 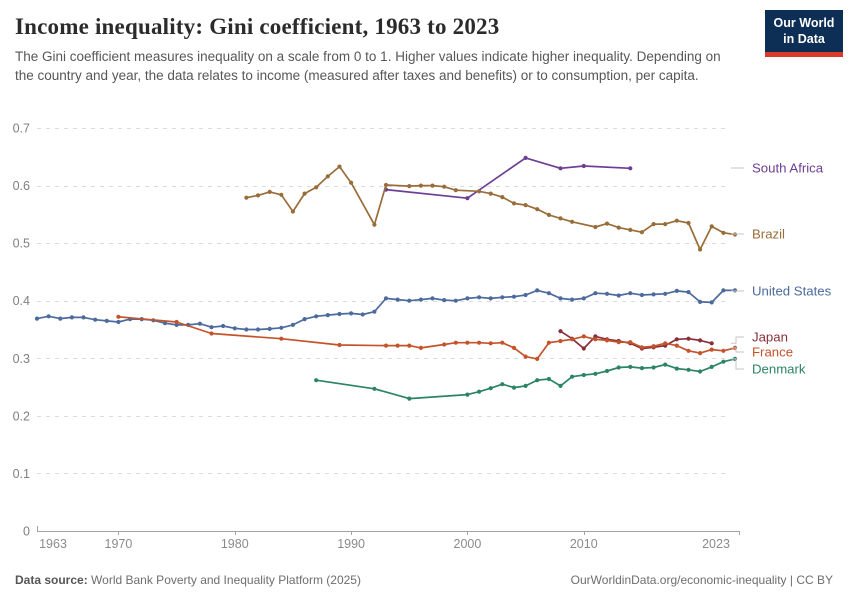 What do you see at coordinates (779, 369) in the screenshot?
I see `legend-label-denmark: Denmark` at bounding box center [779, 369].